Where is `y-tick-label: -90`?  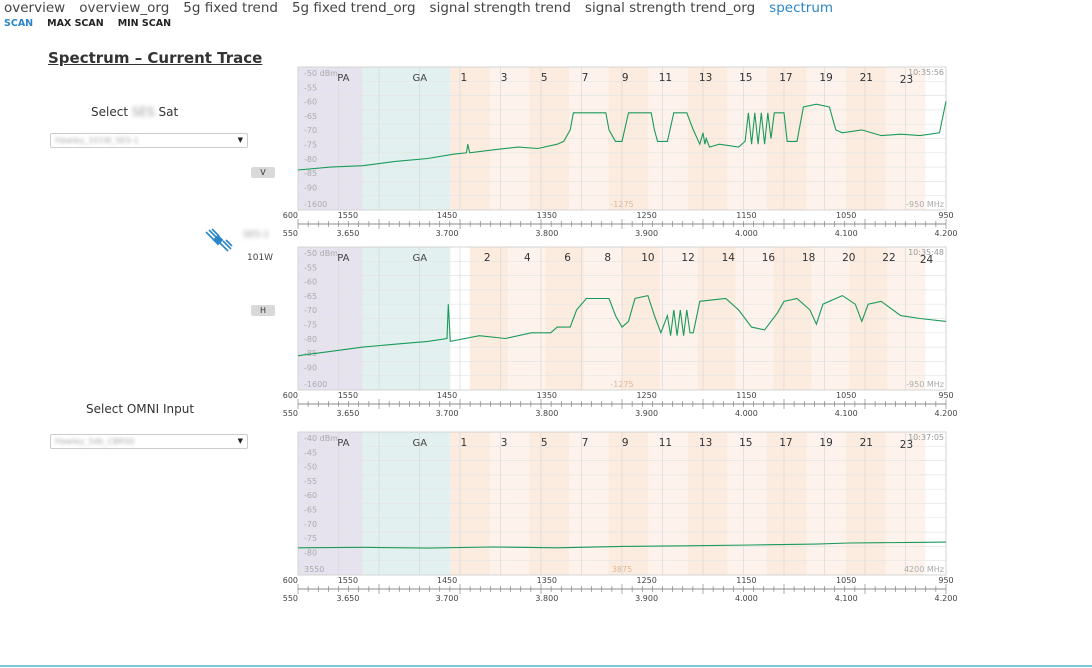 y-tick-label: -90 is located at coordinates (310, 367).